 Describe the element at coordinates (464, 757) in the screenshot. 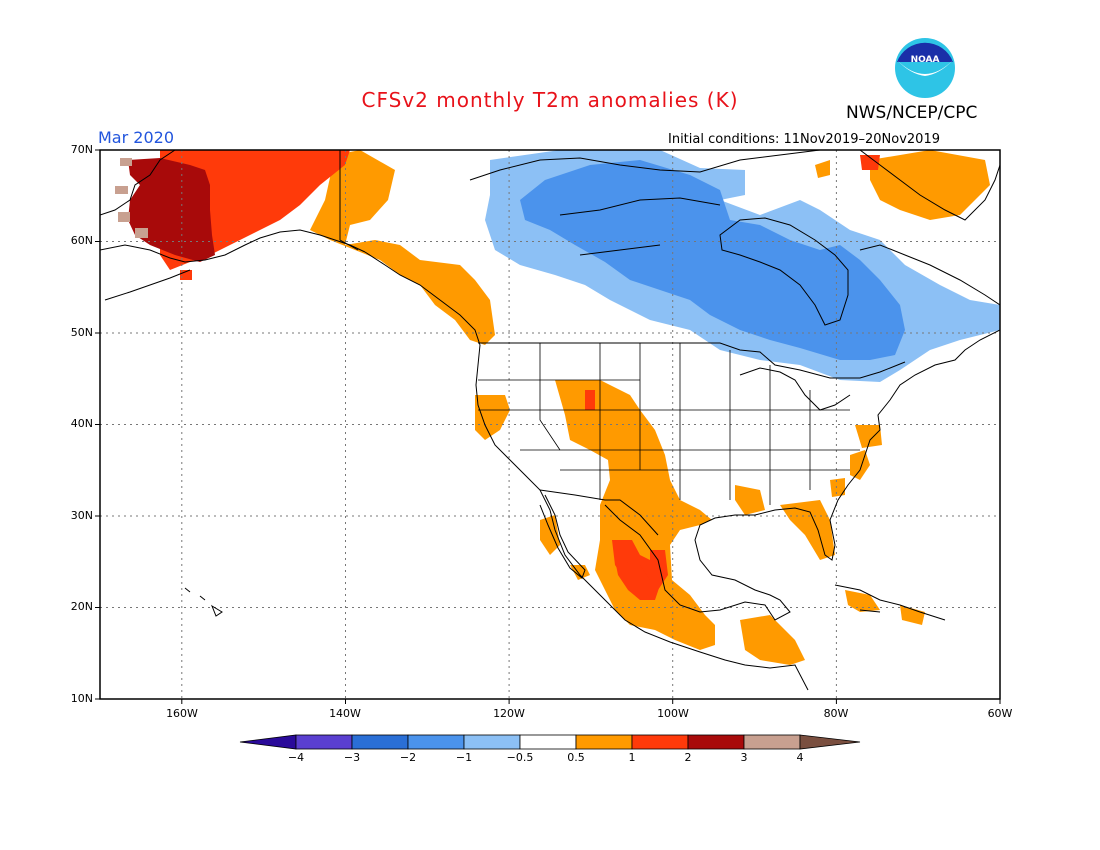

I see `colorbar-label: −1` at that location.